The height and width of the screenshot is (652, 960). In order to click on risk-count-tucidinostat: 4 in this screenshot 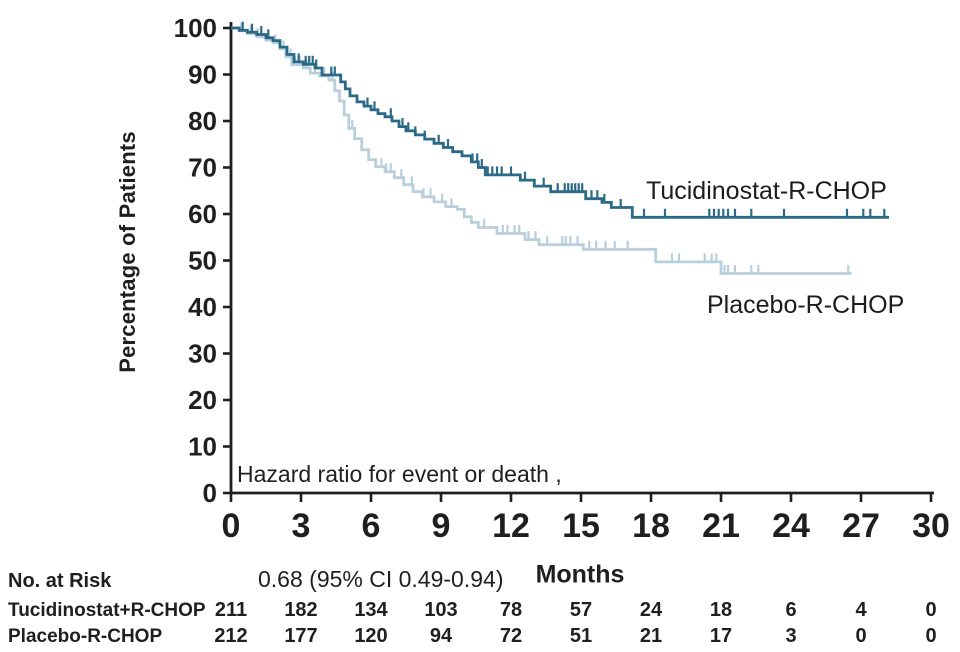, I will do `click(861, 610)`.